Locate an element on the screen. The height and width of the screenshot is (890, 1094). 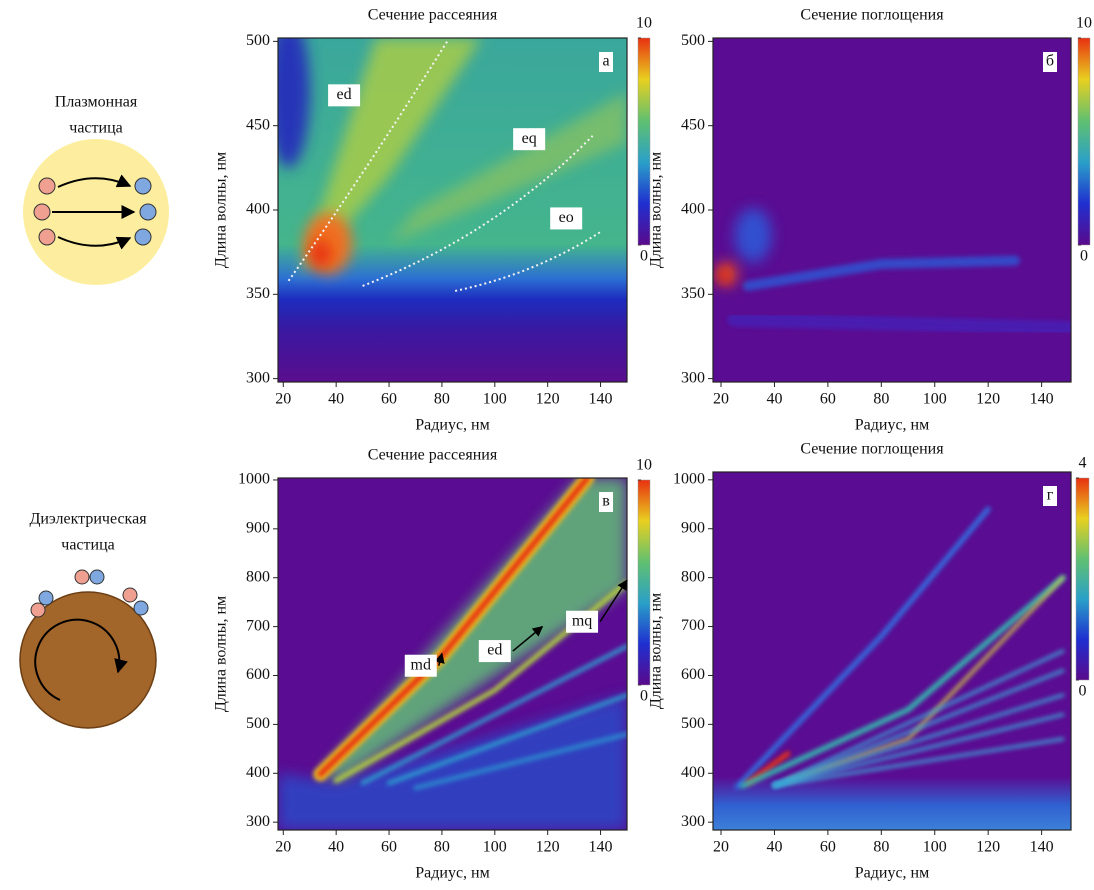
particle-label: Диэлектрическая is located at coordinates (88, 519).